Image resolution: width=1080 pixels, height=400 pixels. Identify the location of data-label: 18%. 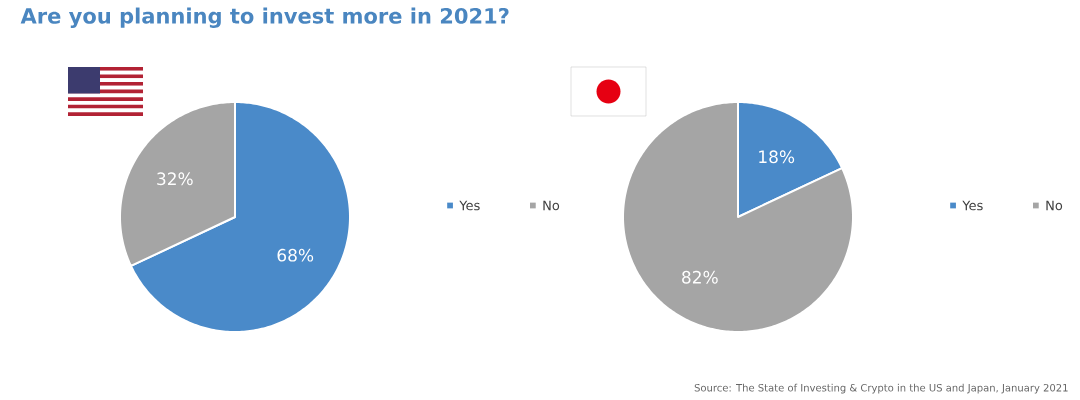
(777, 157).